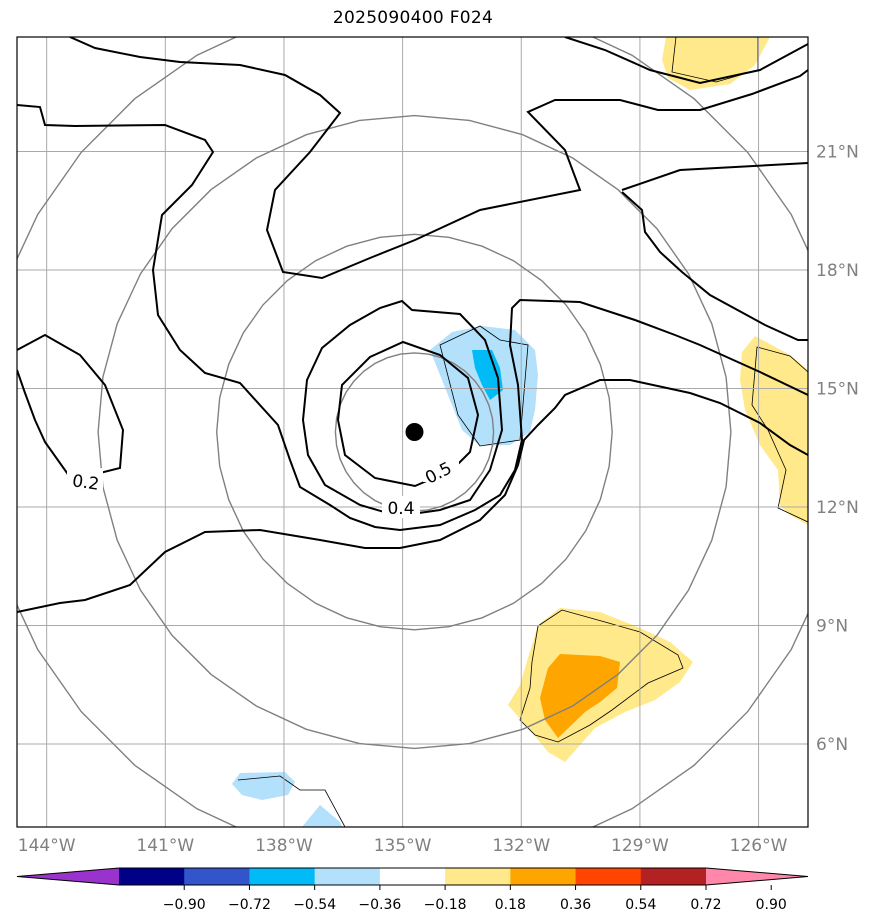  Describe the element at coordinates (314, 905) in the screenshot. I see `colorbar-tick-label: −0.54` at that location.